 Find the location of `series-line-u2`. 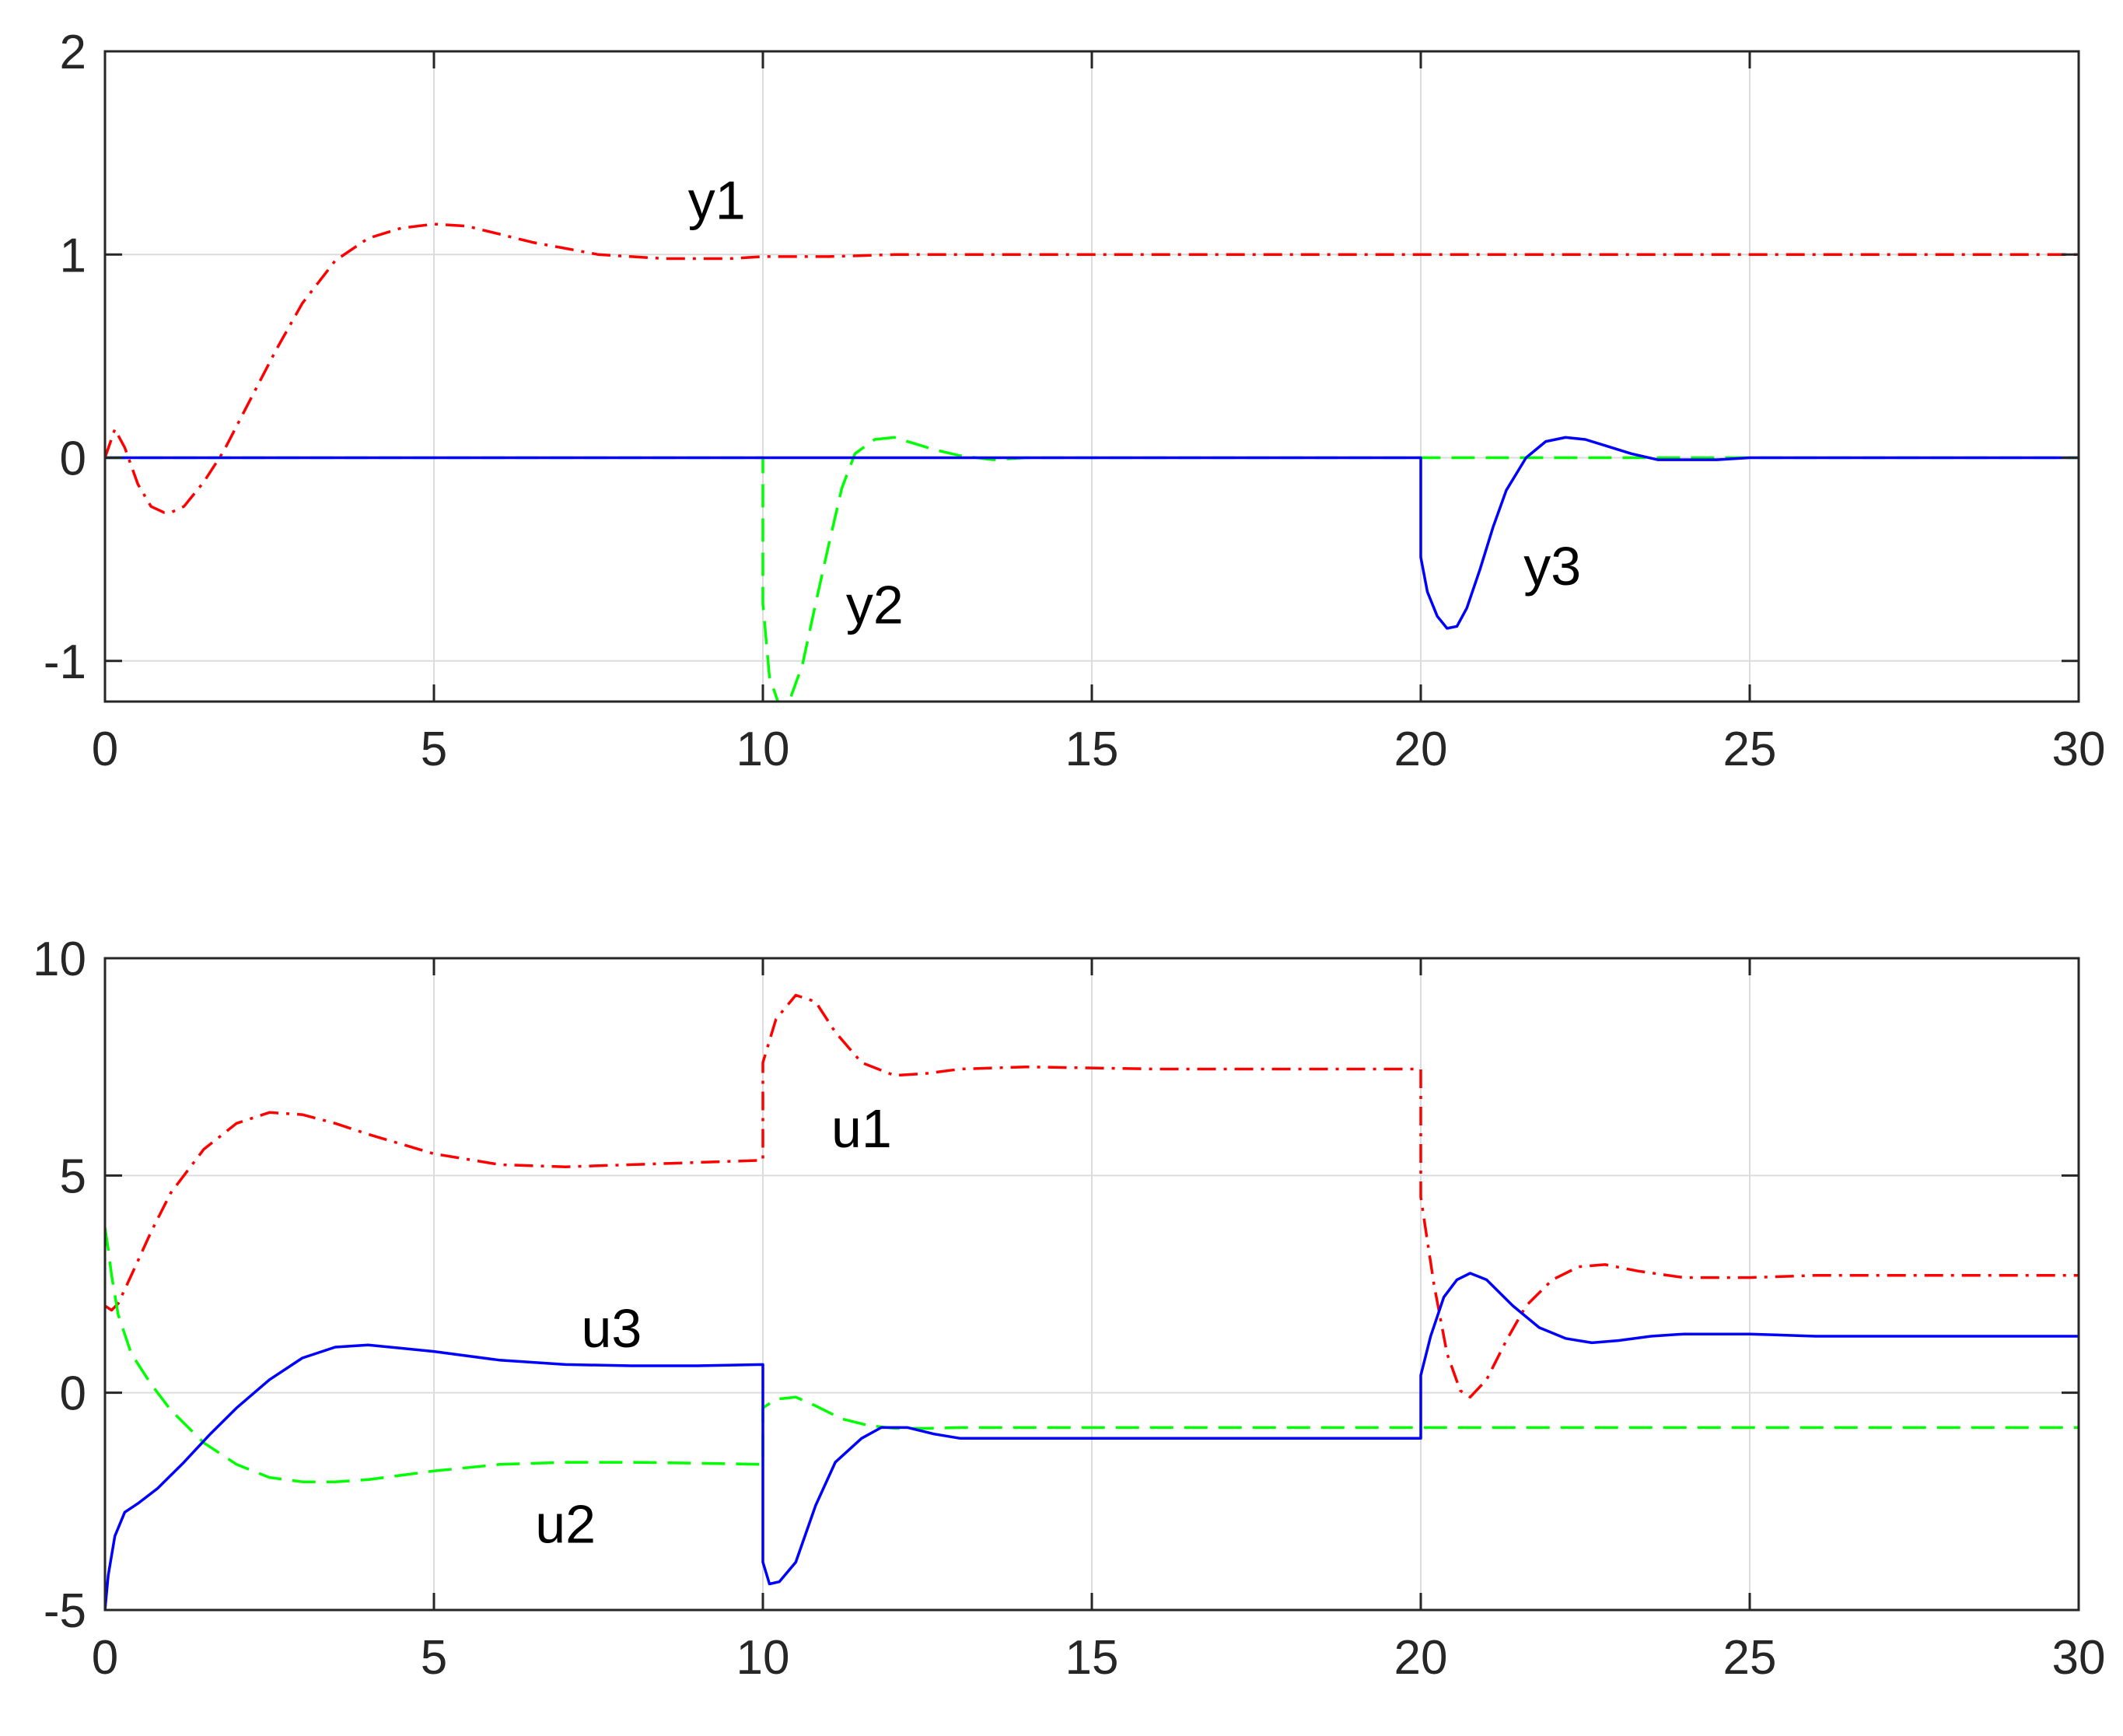

series-line-u2 is located at coordinates (1092, 1355).